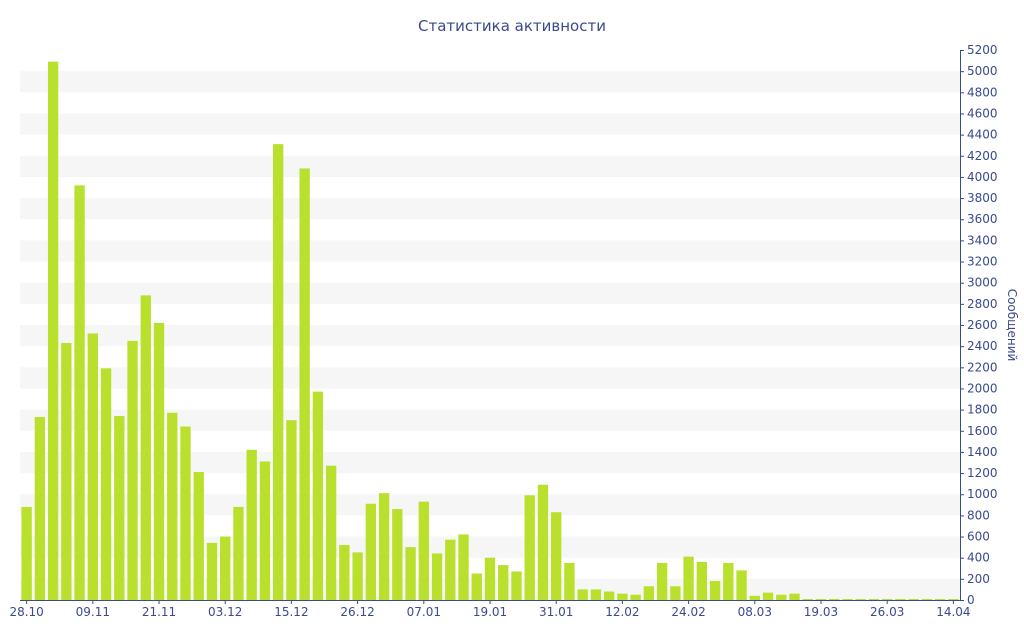 Image resolution: width=1024 pixels, height=640 pixels. What do you see at coordinates (982, 367) in the screenshot?
I see `y-tick-label: 2200` at bounding box center [982, 367].